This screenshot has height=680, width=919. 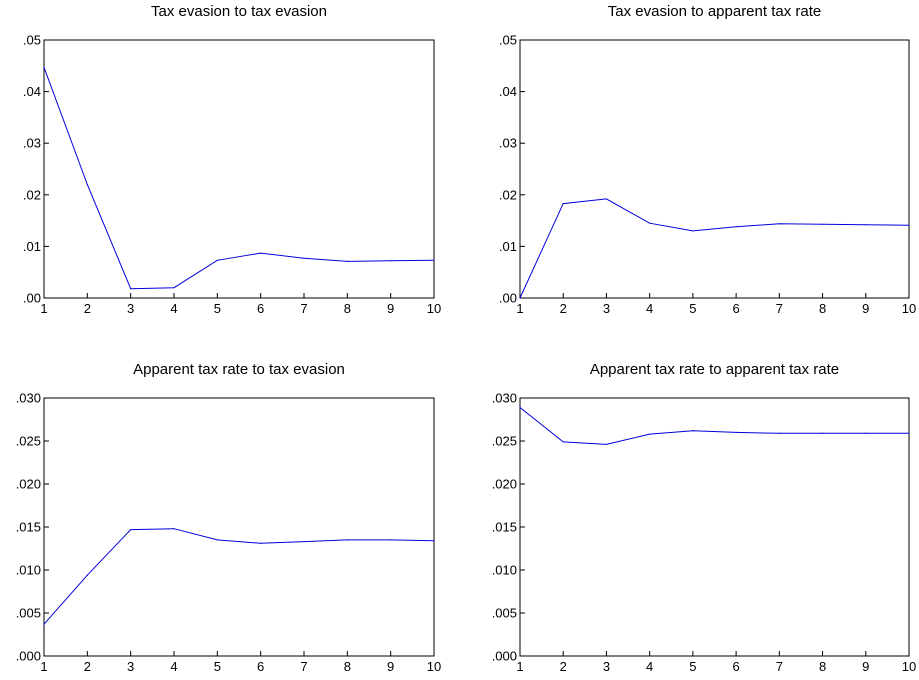 I want to click on chart-title: Apparent tax rate to tax evasion, so click(x=239, y=369).